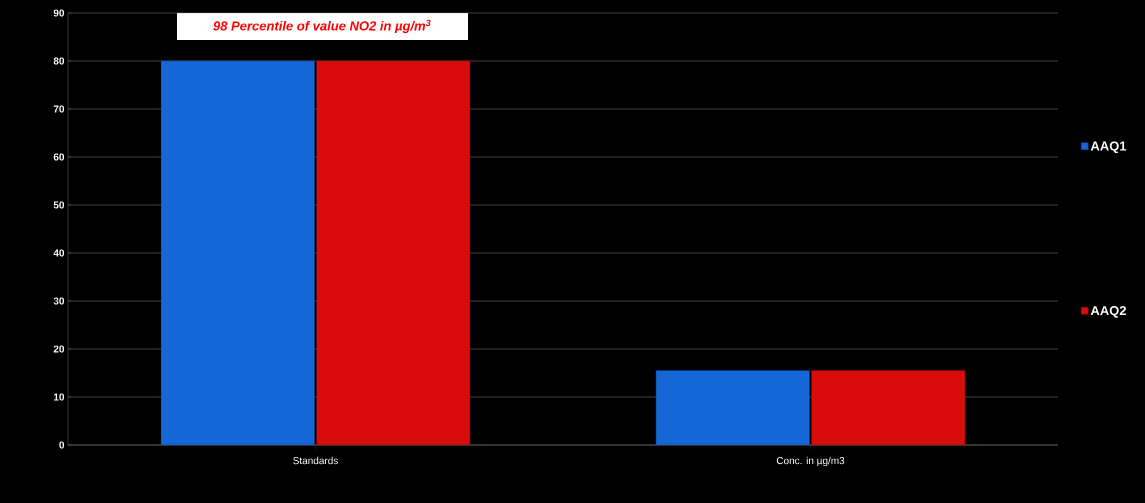  Describe the element at coordinates (59, 301) in the screenshot. I see `y-tick-label: 30` at that location.